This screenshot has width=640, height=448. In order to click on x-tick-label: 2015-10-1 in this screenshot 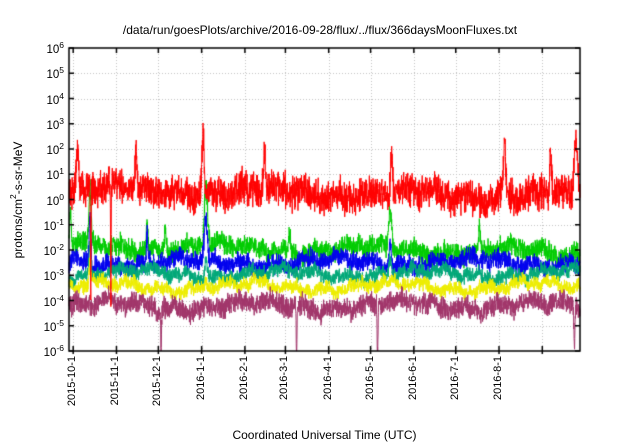, I will do `click(72, 381)`.